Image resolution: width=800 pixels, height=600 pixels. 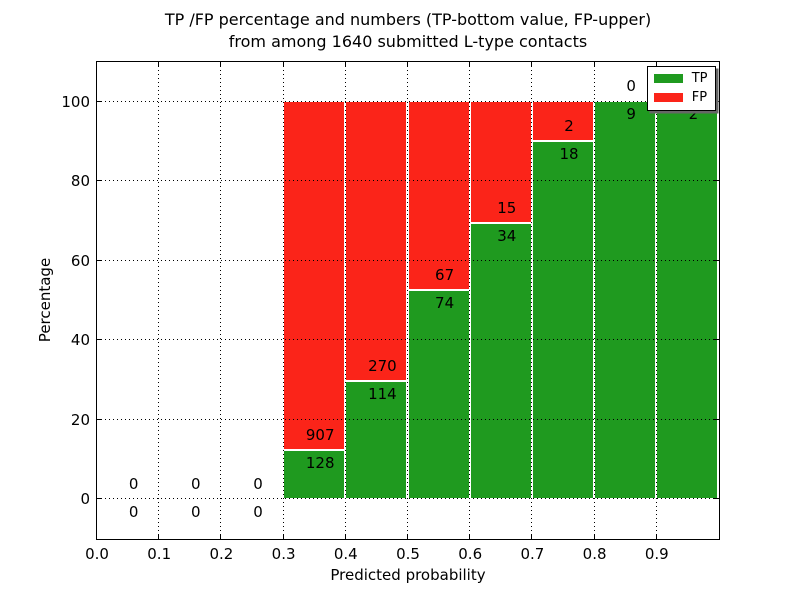 What do you see at coordinates (656, 554) in the screenshot?
I see `x-tick-label: 0.9` at bounding box center [656, 554].